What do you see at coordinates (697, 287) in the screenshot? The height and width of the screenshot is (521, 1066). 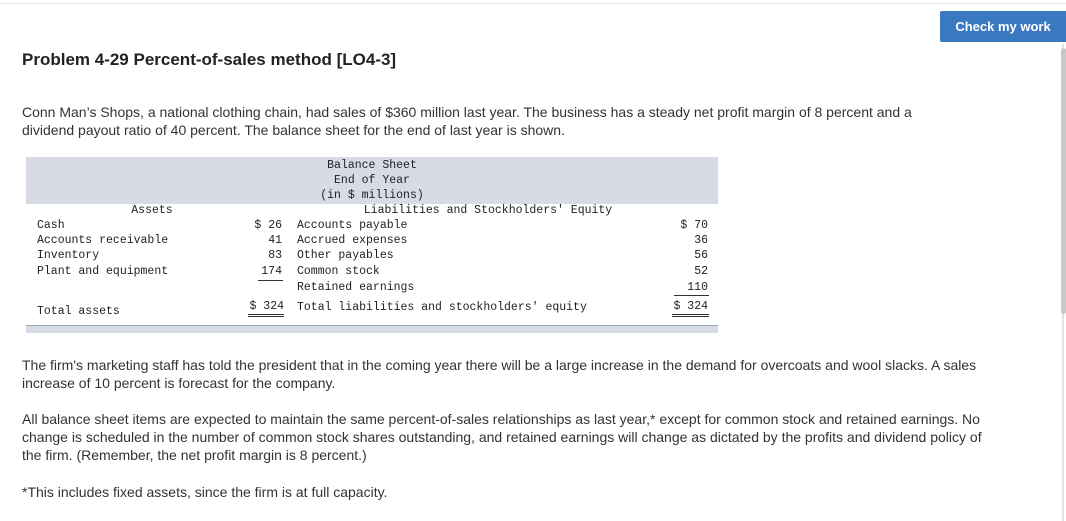 I see `liability-value: 110` at bounding box center [697, 287].